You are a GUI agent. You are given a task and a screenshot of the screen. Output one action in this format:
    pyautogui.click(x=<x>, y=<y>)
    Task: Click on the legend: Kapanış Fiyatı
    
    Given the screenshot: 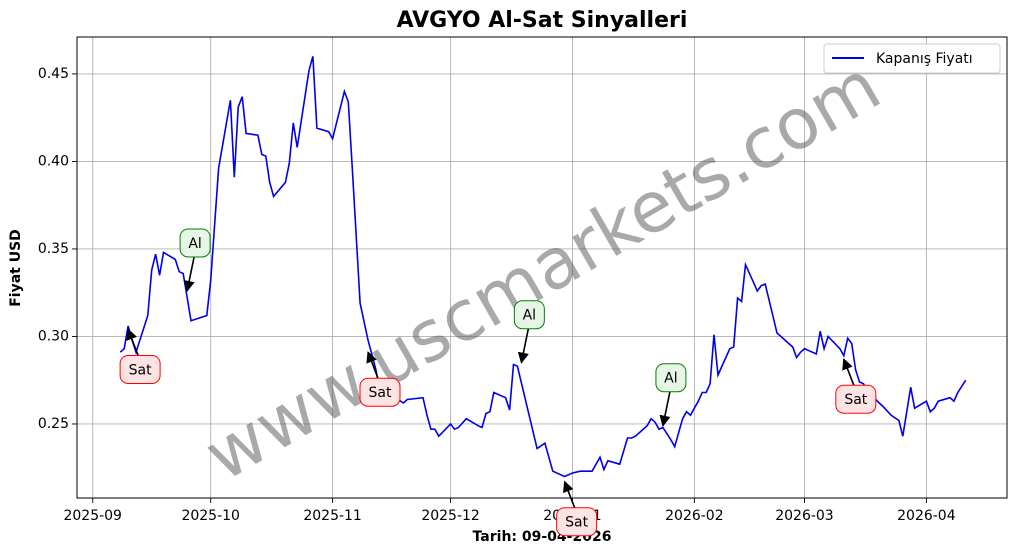 What is the action you would take?
    pyautogui.click(x=912, y=58)
    